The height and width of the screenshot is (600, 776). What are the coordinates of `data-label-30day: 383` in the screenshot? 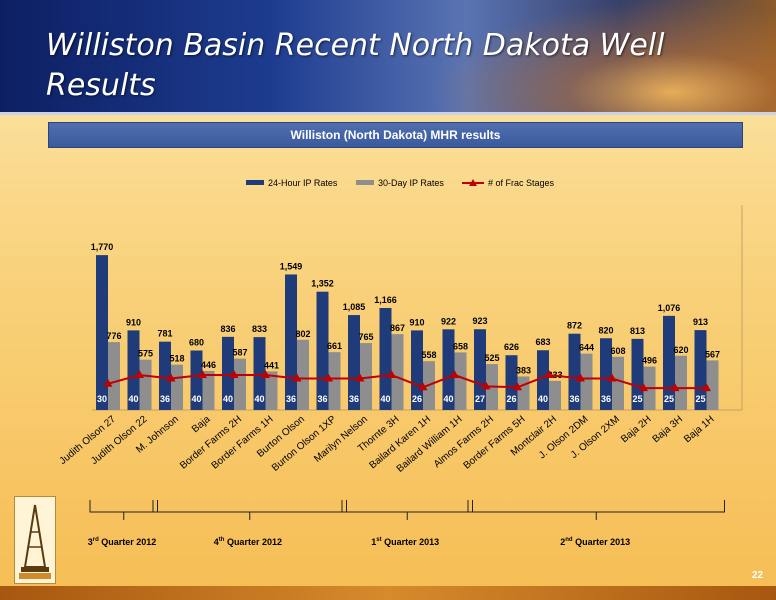 It's located at (523, 370).